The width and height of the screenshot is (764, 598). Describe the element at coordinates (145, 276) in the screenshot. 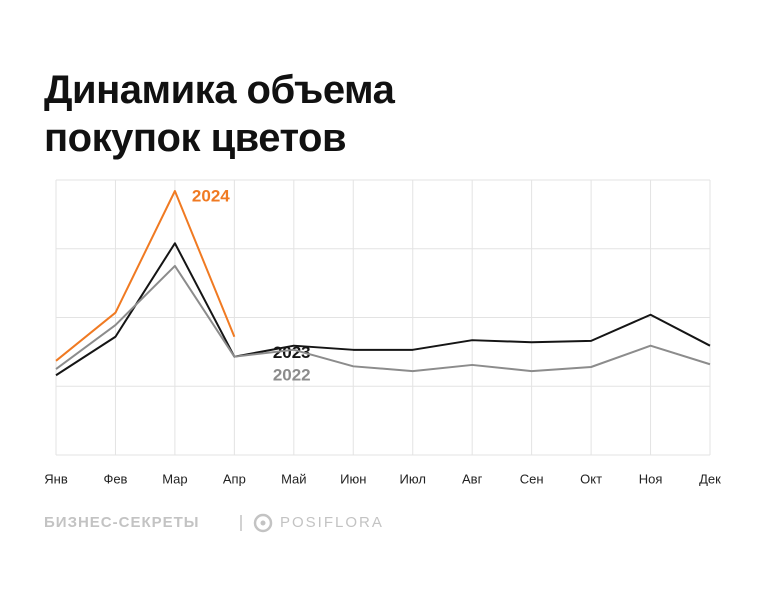

I see `series-line` at that location.